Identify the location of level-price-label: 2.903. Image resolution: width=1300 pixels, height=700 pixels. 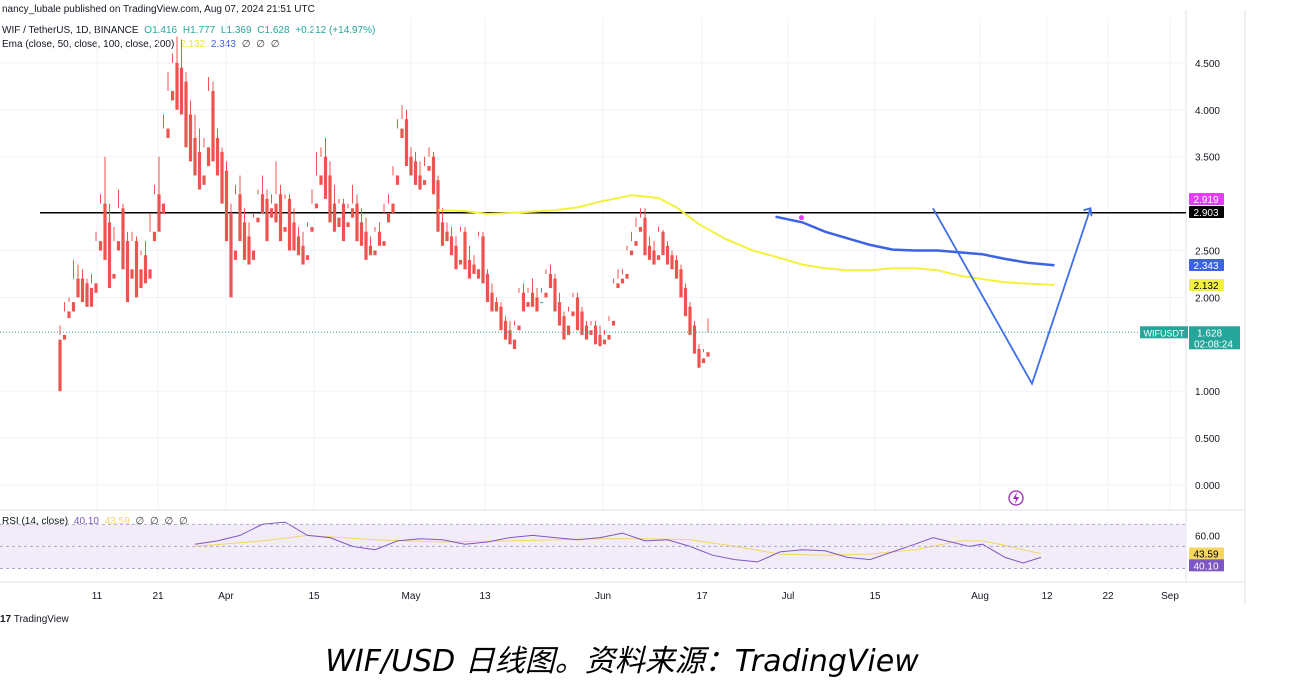
(1205, 213).